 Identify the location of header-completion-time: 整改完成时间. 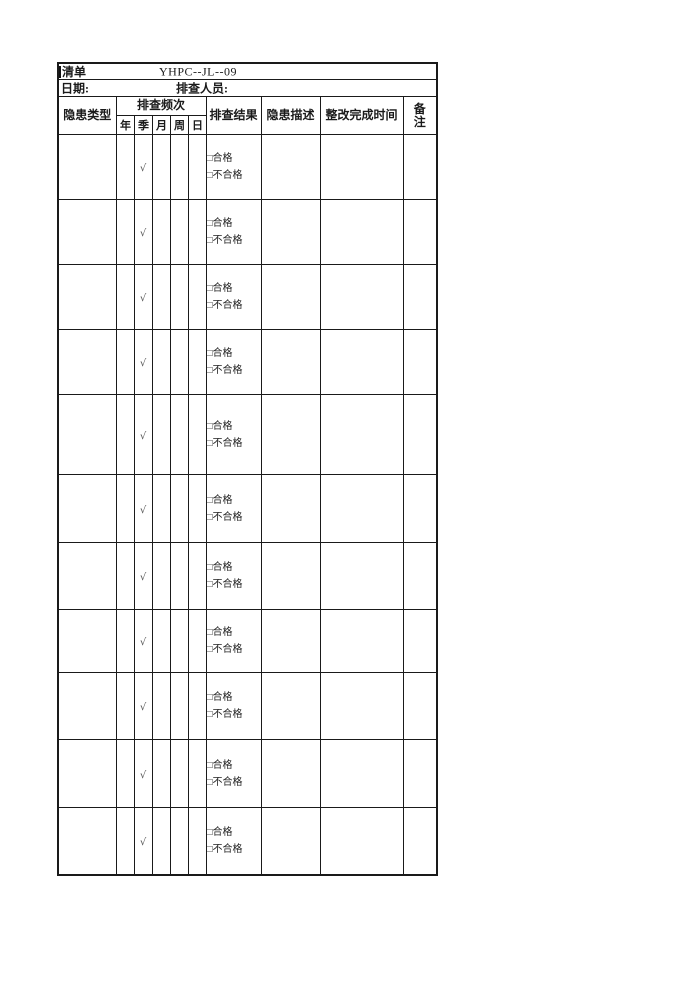
(361, 115).